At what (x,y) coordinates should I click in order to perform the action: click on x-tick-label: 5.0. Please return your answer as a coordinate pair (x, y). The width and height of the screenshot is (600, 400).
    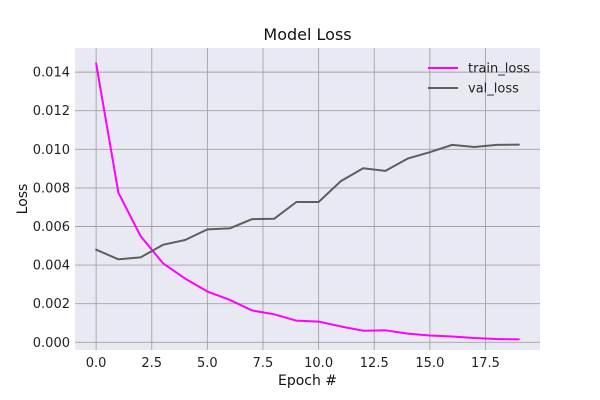
    Looking at the image, I should click on (207, 363).